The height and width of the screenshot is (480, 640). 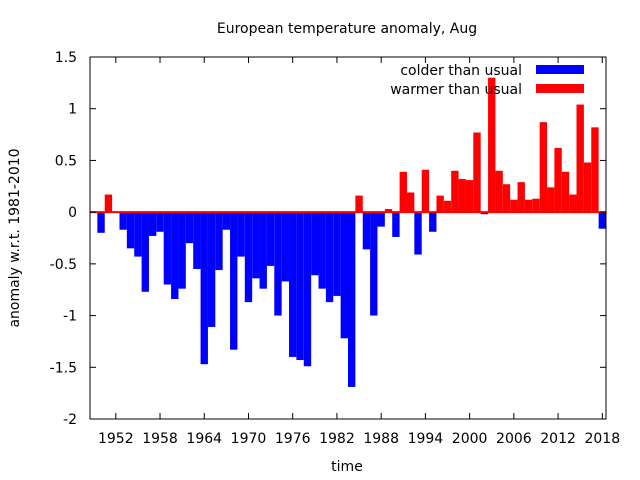 I want to click on bar-2007, so click(x=521, y=197).